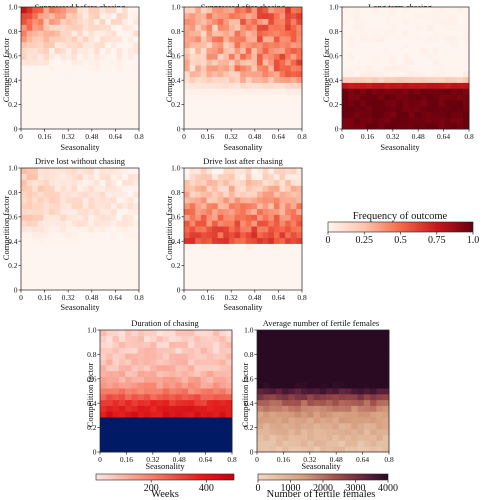  I want to click on y-tick-label: 0.8, so click(92, 354).